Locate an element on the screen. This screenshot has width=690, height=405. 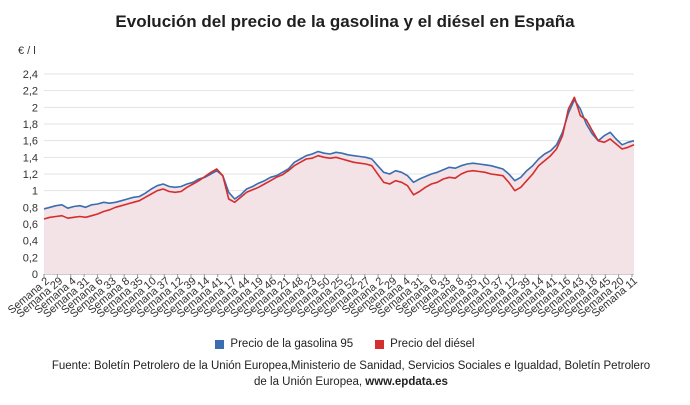
source-link: www.epdata.es is located at coordinates (406, 382).